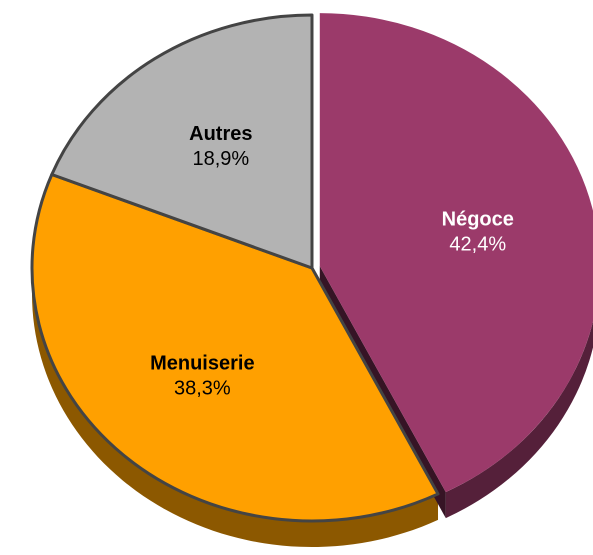 The width and height of the screenshot is (593, 555). Describe the element at coordinates (519, 420) in the screenshot. I see `slice-side` at that location.